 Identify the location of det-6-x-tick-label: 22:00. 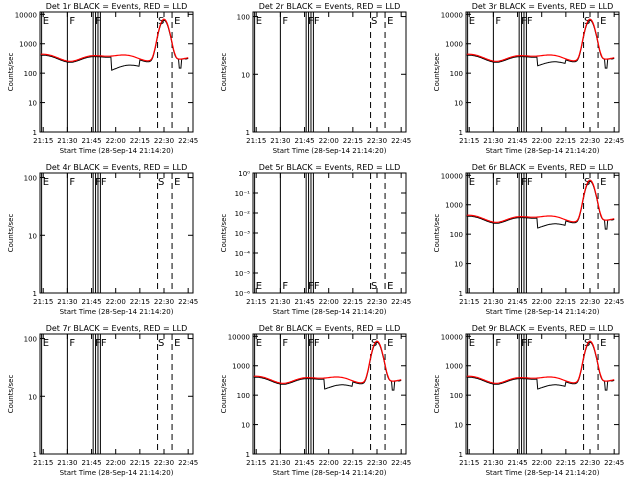
(542, 302).